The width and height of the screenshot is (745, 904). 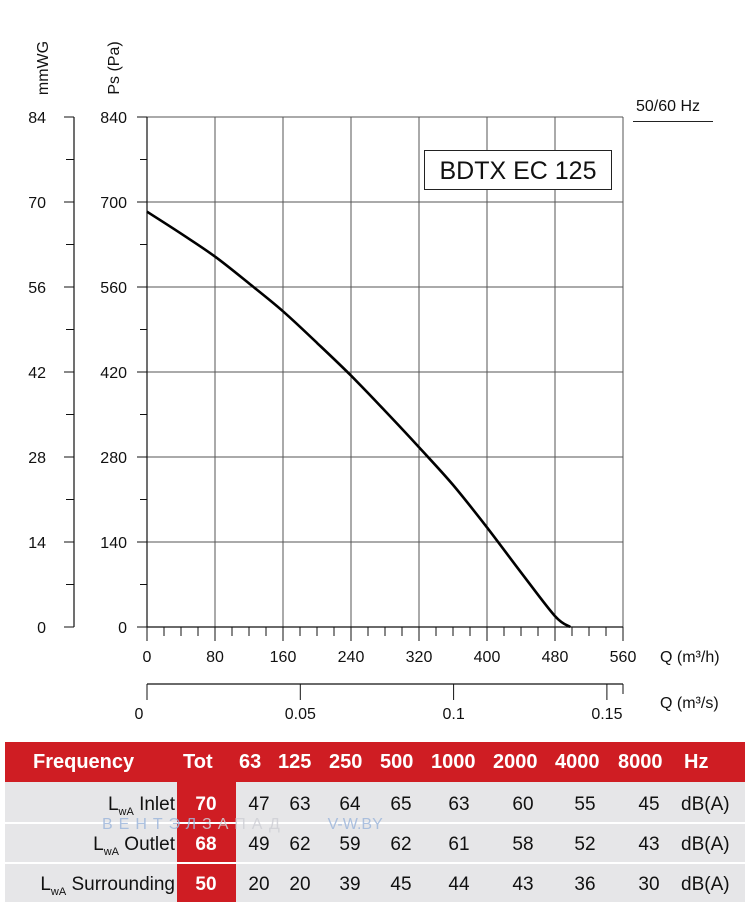 I want to click on tot-column, so click(x=206, y=842).